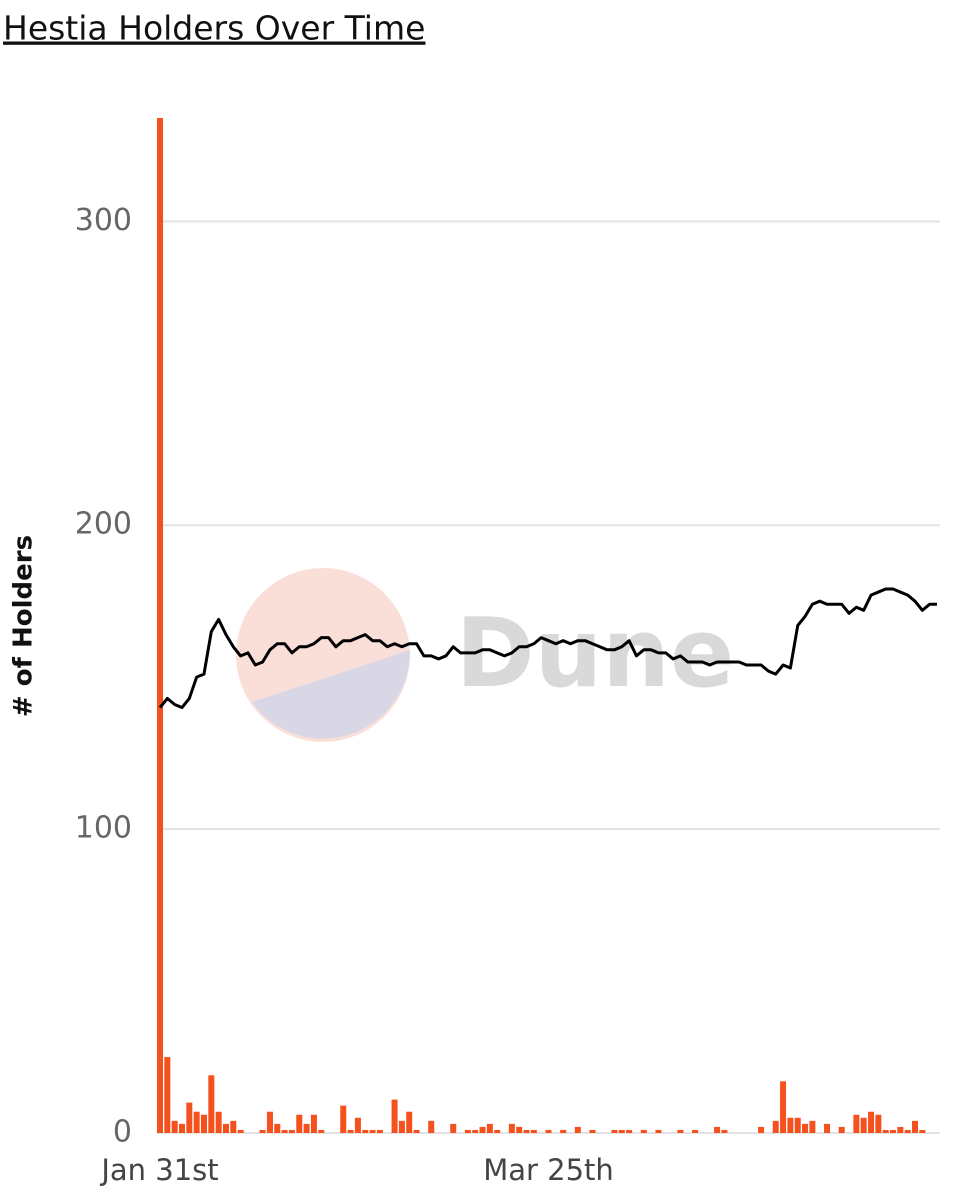  What do you see at coordinates (24, 626) in the screenshot?
I see `y-axis-label: # of Holders` at bounding box center [24, 626].